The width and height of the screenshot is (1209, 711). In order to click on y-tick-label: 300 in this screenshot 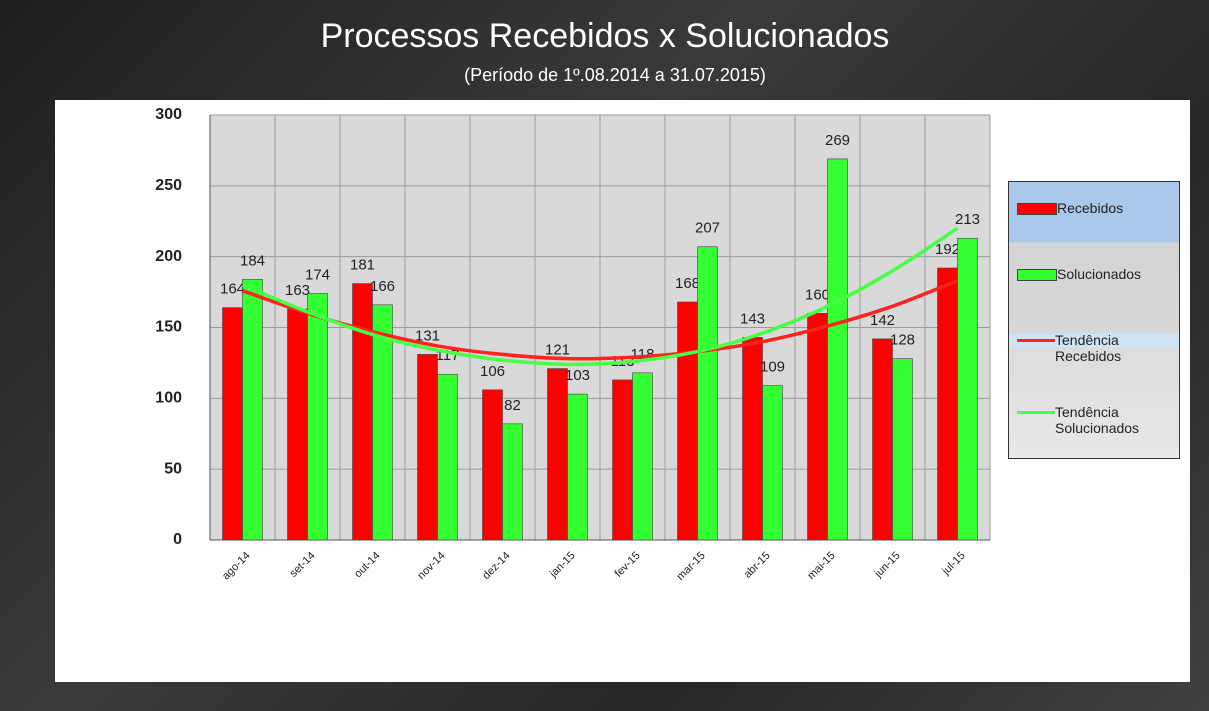, I will do `click(168, 114)`.